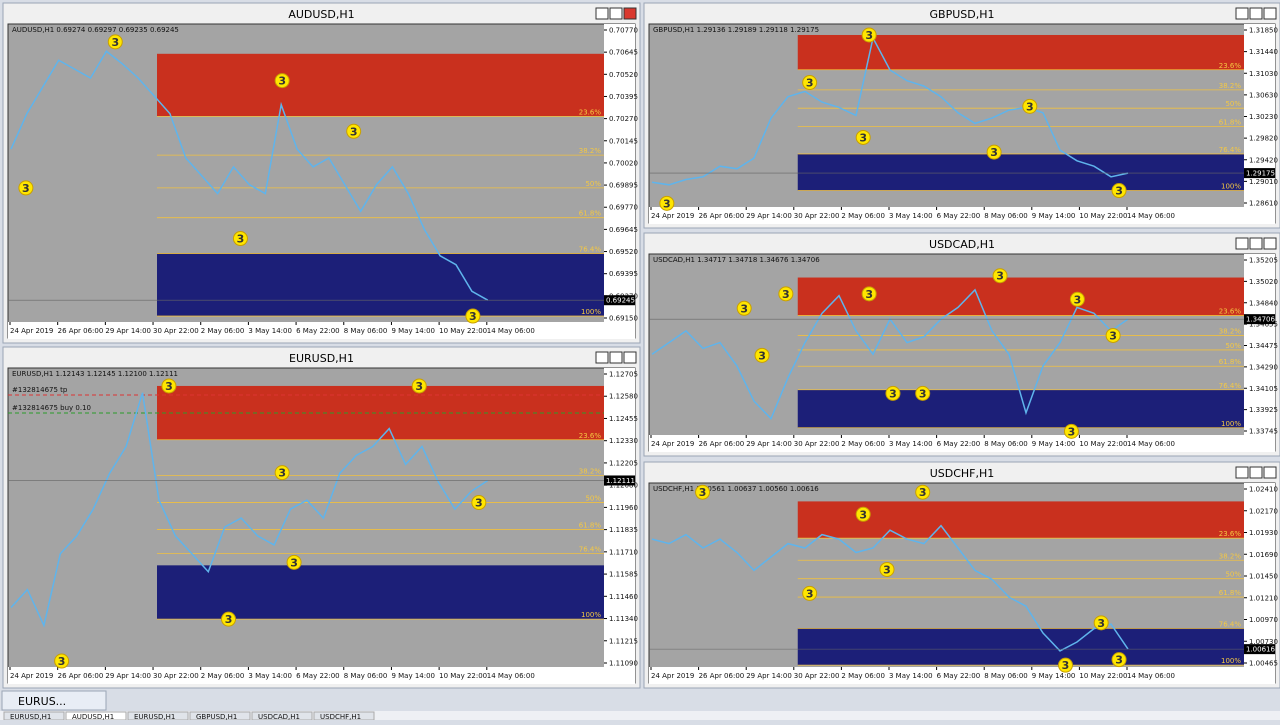  What do you see at coordinates (623, 664) in the screenshot?
I see `price-tick-label: 1.11090` at bounding box center [623, 664].